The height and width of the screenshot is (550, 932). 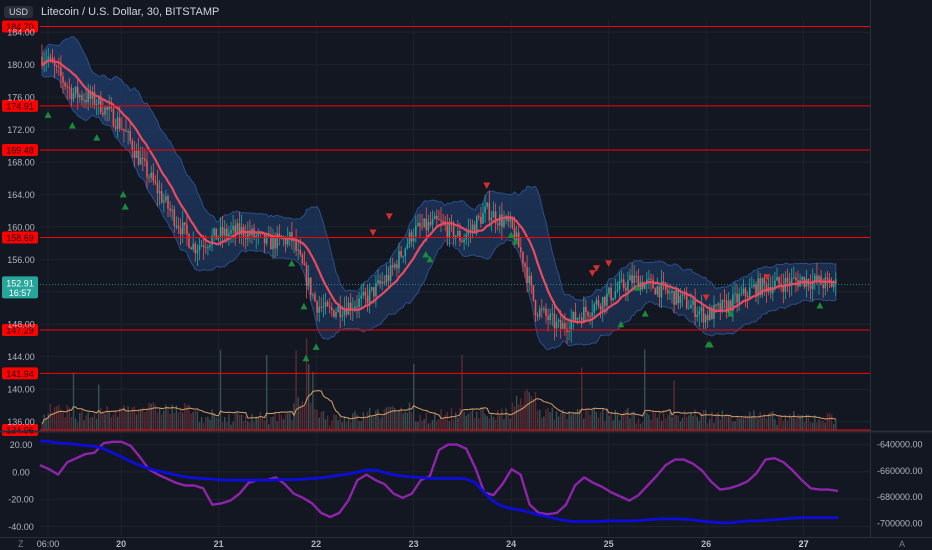 What do you see at coordinates (19, 12) in the screenshot?
I see `currency-badge: USD` at bounding box center [19, 12].